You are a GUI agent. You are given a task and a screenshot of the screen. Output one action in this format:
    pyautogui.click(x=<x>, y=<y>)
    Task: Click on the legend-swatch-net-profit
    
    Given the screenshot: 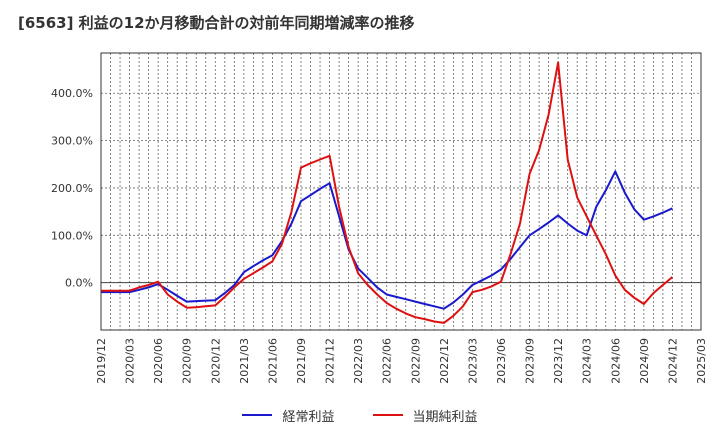 What is the action you would take?
    pyautogui.click(x=387, y=415)
    